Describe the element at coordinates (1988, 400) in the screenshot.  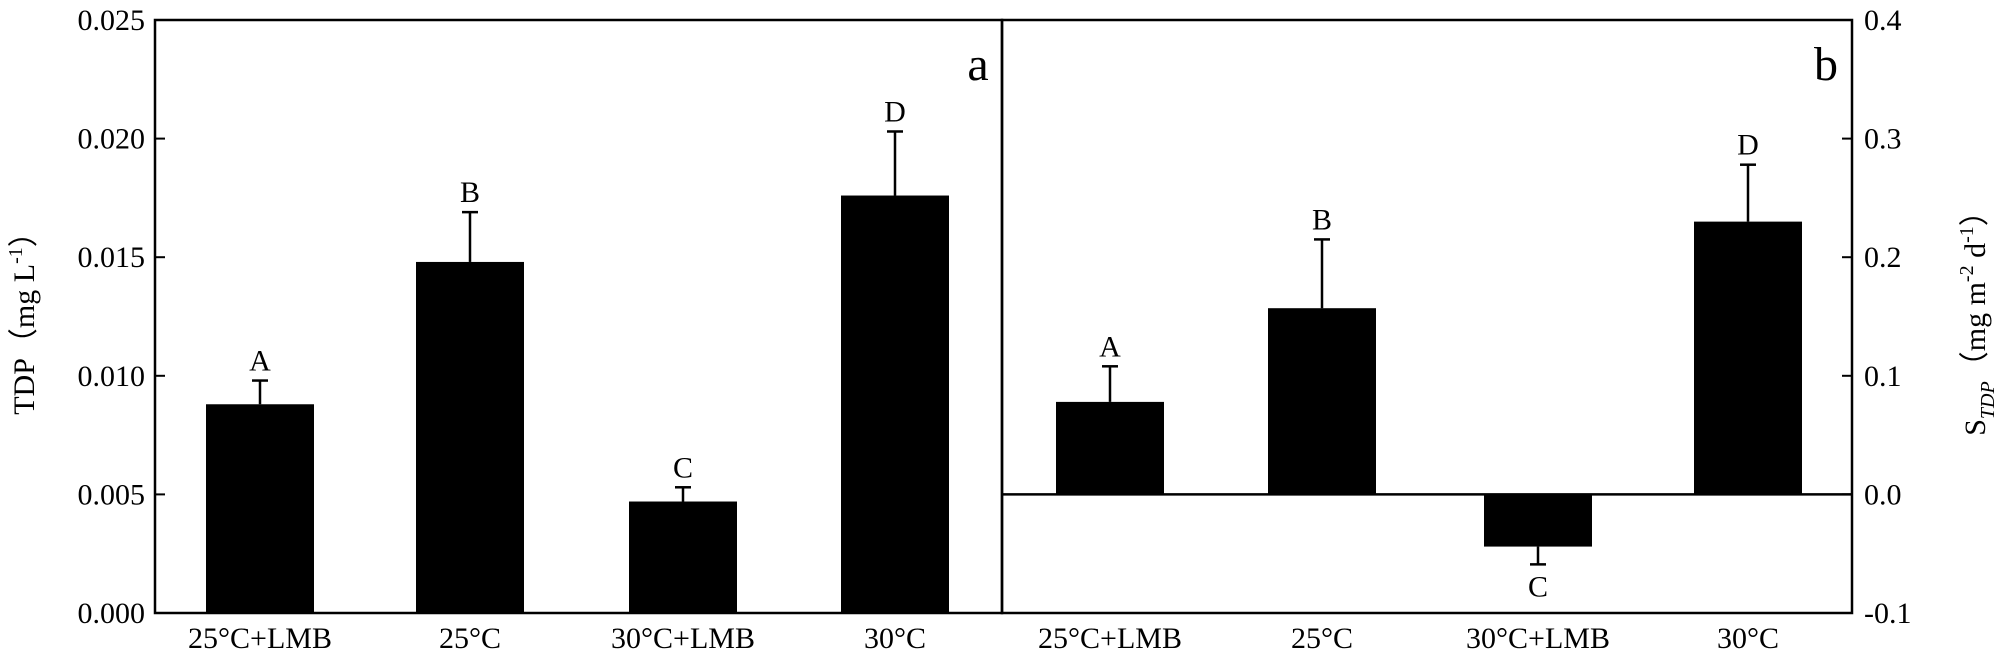
I see `panel-b-ylabel-sub: TDP` at that location.